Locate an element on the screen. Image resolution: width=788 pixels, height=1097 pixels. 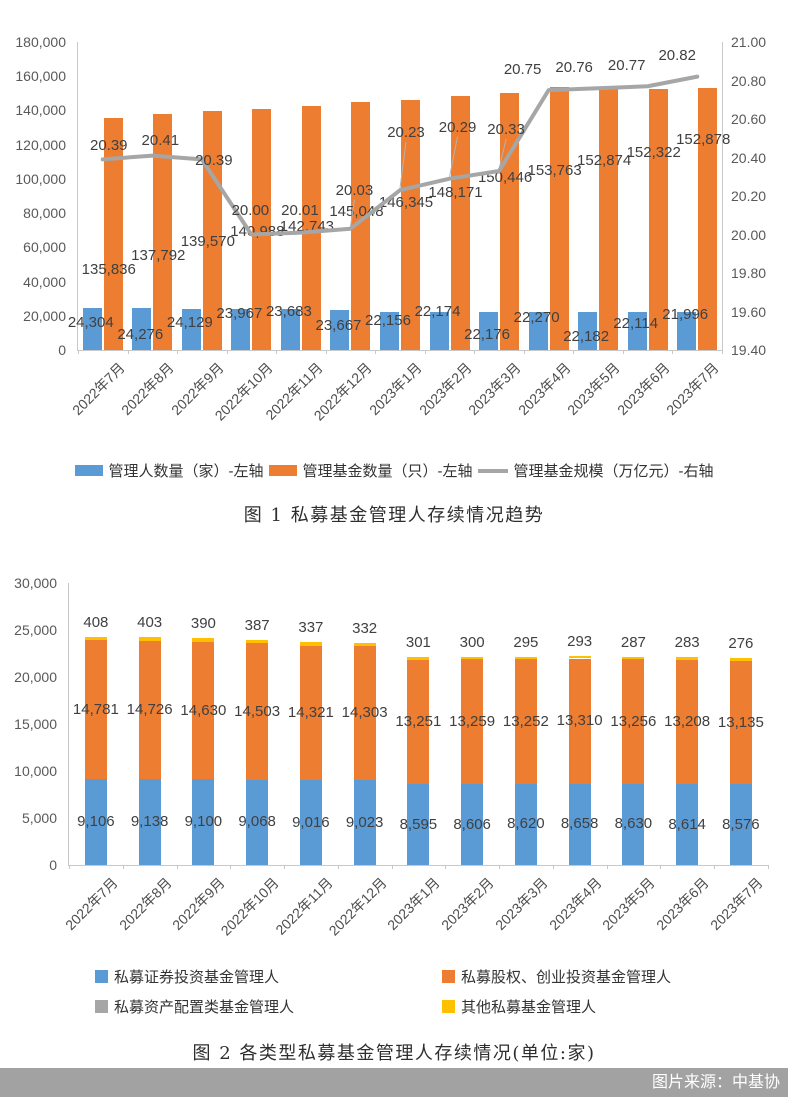
fig2-equity-value-label: 13,259 is located at coordinates (472, 721).